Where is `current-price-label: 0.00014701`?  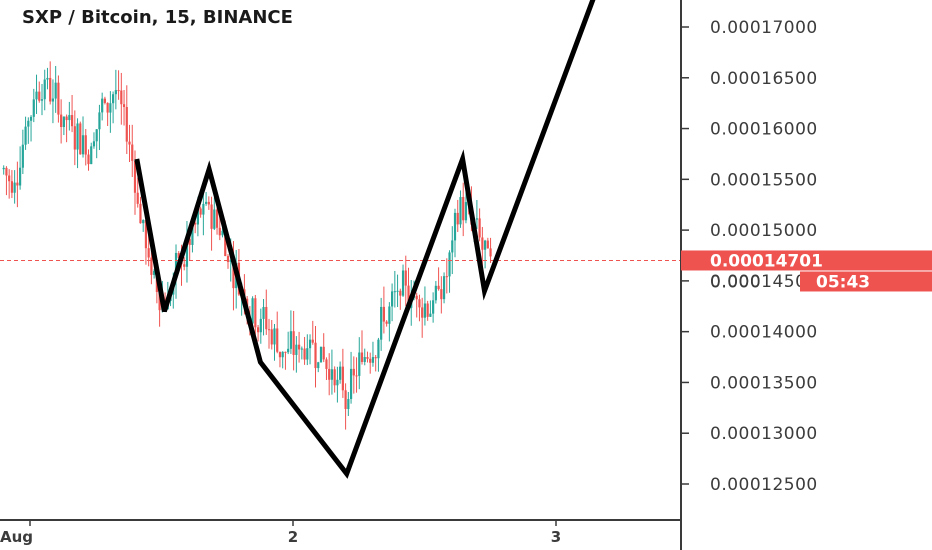
current-price-label: 0.00014701 is located at coordinates (766, 261).